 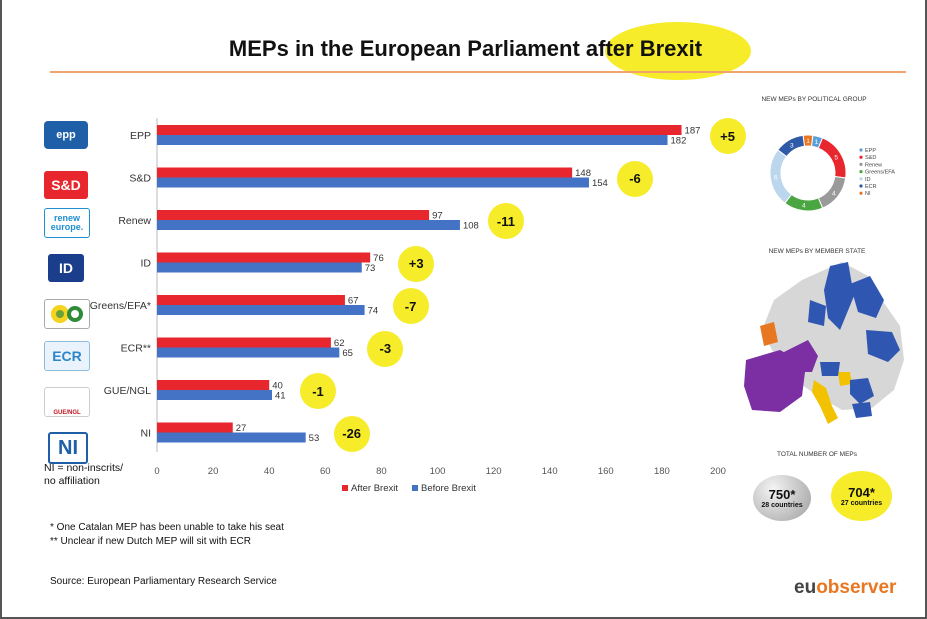 What do you see at coordinates (727, 136) in the screenshot?
I see `change-badge: +5` at bounding box center [727, 136].